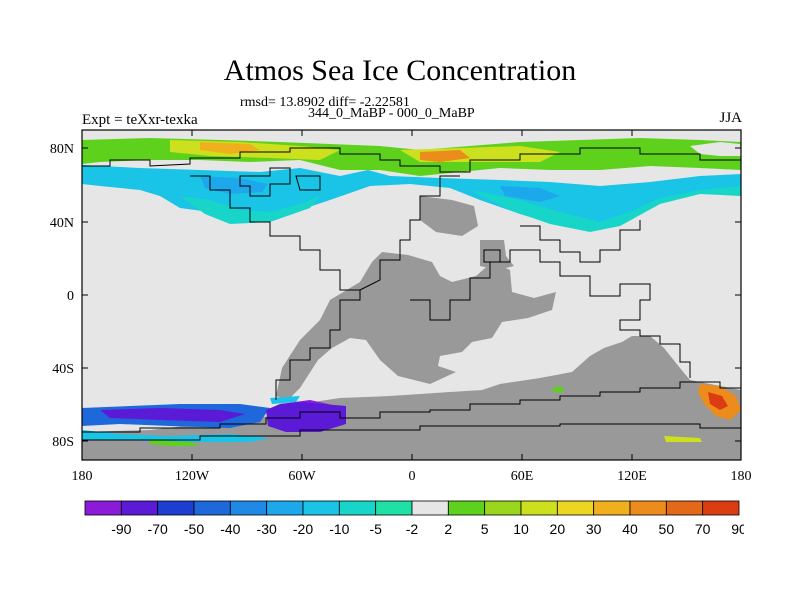 This screenshot has height=600, width=800. I want to click on colorbar-label: 20, so click(558, 529).